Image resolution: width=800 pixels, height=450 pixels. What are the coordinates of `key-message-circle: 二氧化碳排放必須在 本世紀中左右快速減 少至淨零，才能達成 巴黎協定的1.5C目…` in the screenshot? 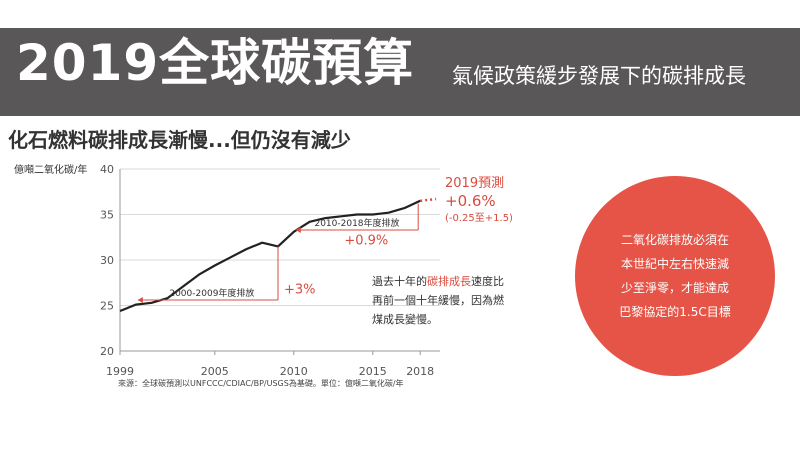 It's located at (675, 276).